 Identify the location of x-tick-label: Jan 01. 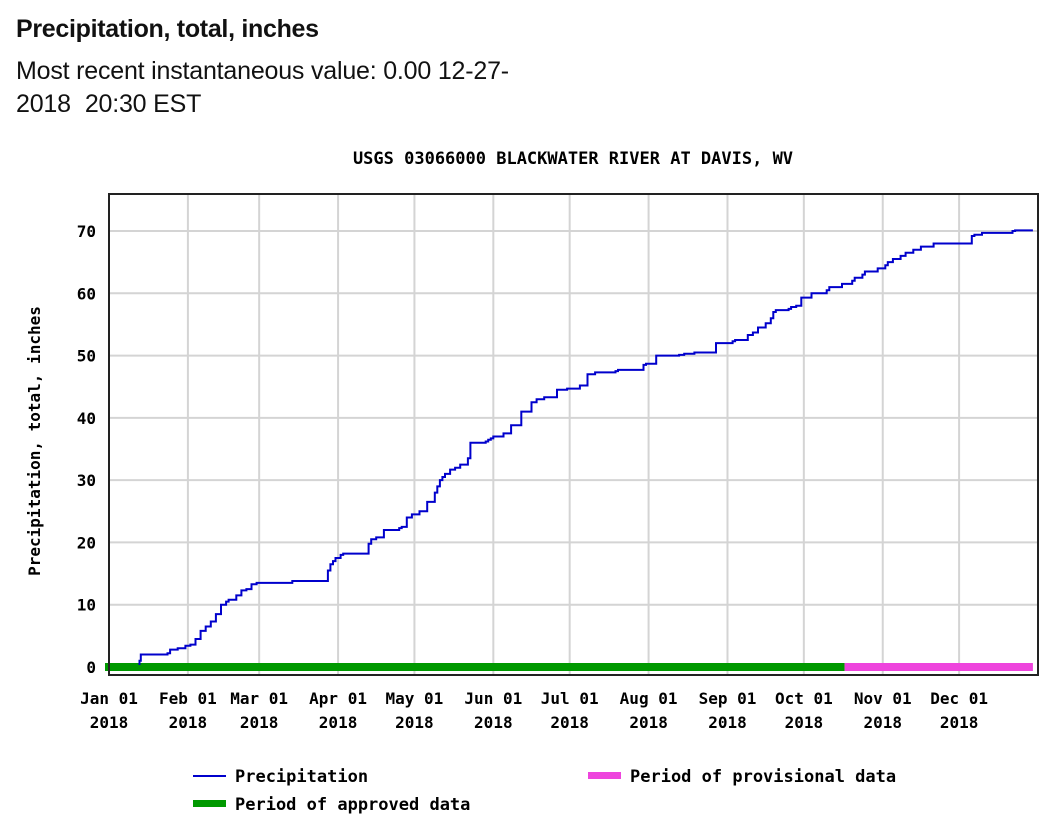
(109, 698).